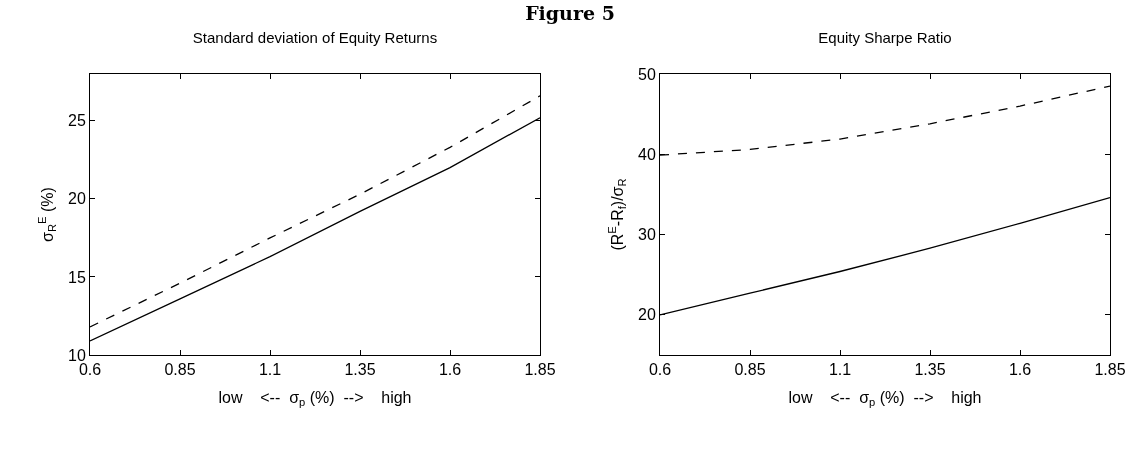  What do you see at coordinates (77, 121) in the screenshot?
I see `y-tick-label: 25` at bounding box center [77, 121].